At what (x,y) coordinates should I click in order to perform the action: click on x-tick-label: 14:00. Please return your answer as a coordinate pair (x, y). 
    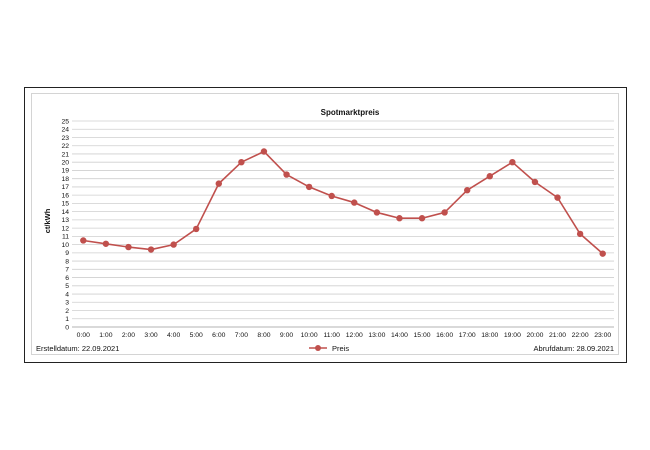
    Looking at the image, I should click on (399, 335).